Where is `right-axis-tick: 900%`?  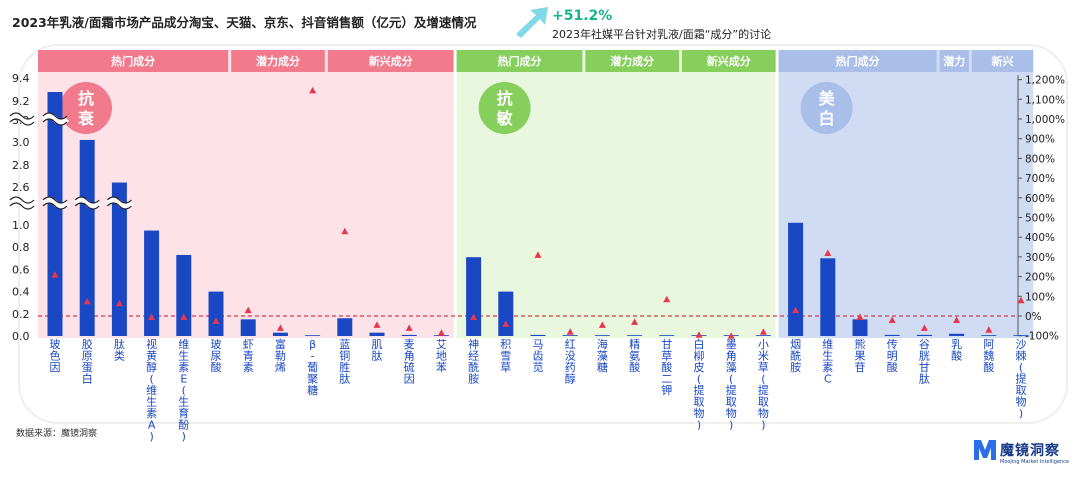
right-axis-tick: 900% is located at coordinates (1040, 140).